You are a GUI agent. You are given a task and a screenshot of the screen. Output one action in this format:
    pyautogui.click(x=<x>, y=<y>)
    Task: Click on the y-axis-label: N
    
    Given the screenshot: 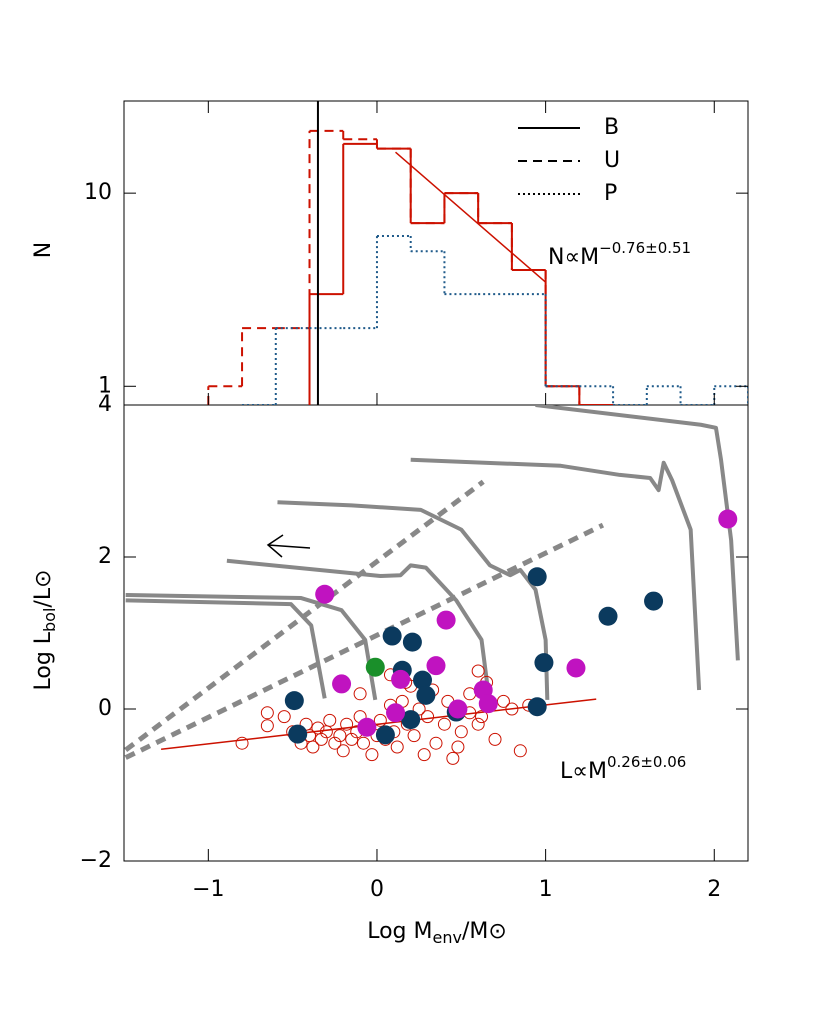 What is the action you would take?
    pyautogui.click(x=43, y=250)
    